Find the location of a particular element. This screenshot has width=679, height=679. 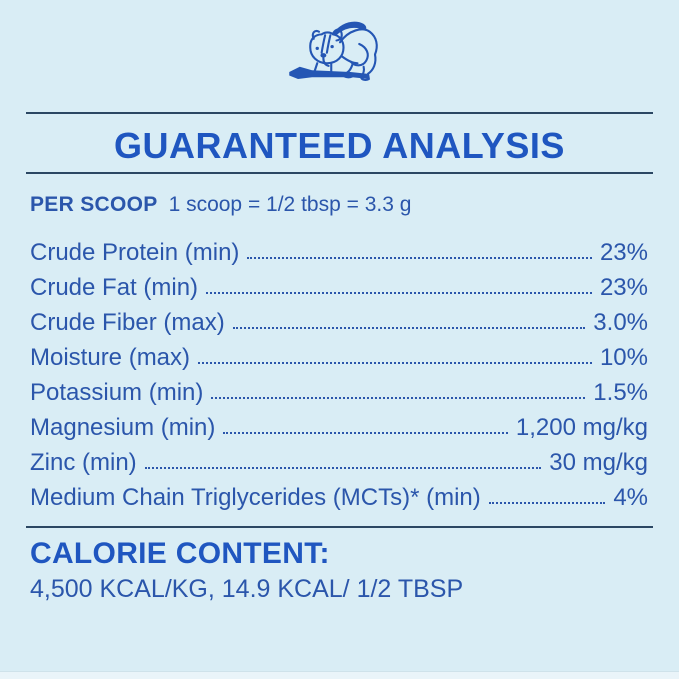

dog-playing-with-stick-icon is located at coordinates (333, 51).